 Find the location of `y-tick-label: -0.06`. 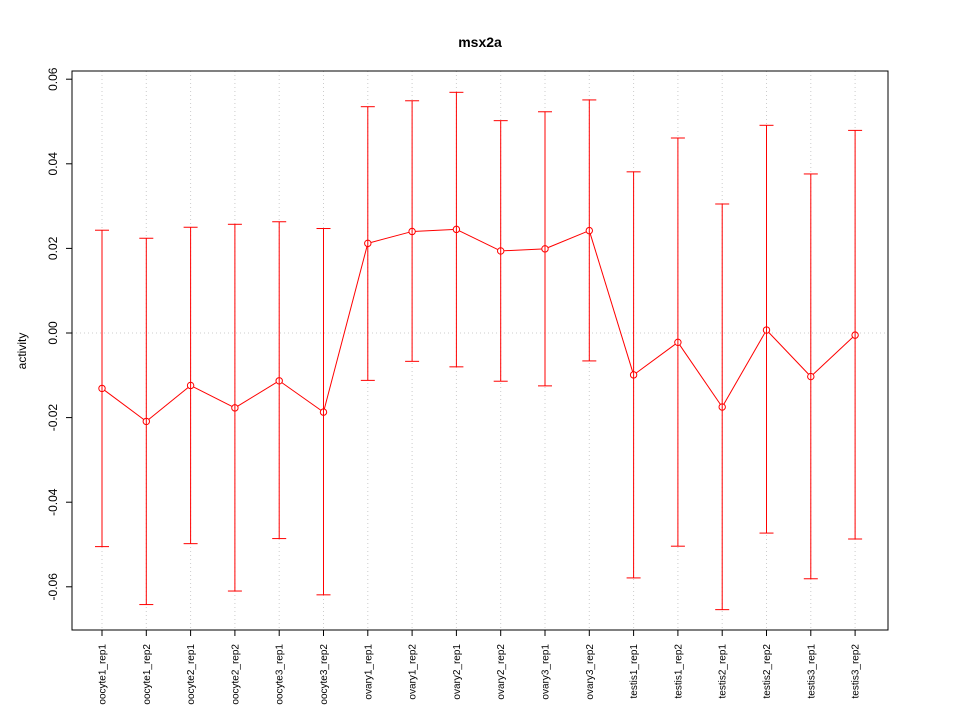

y-tick-label: -0.06 is located at coordinates (53, 587).